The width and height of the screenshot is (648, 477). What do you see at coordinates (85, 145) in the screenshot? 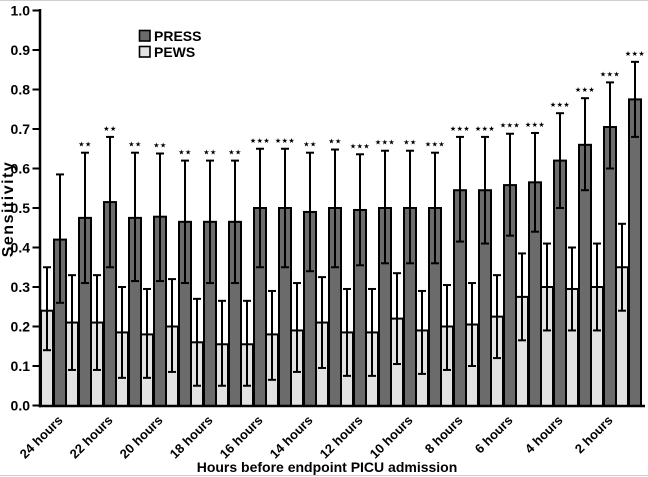
I see `significance-23h: ★★` at bounding box center [85, 145].